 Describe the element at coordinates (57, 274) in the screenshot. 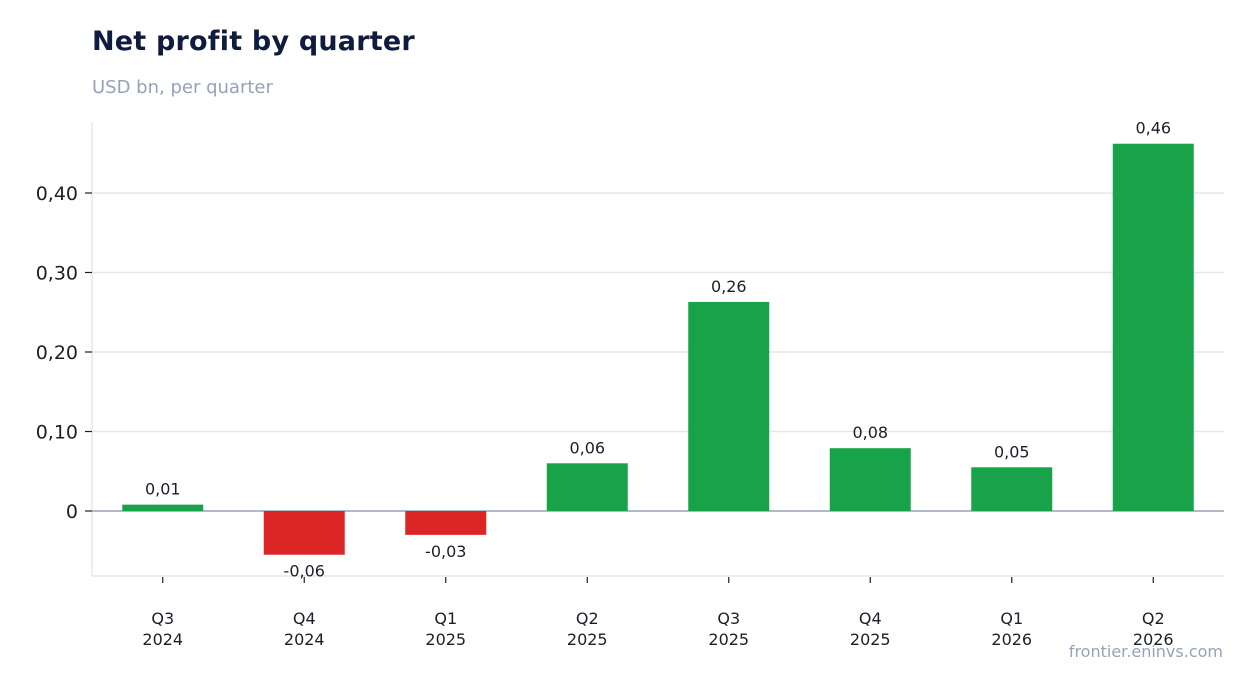

I see `y-tick-label: 0,30` at that location.